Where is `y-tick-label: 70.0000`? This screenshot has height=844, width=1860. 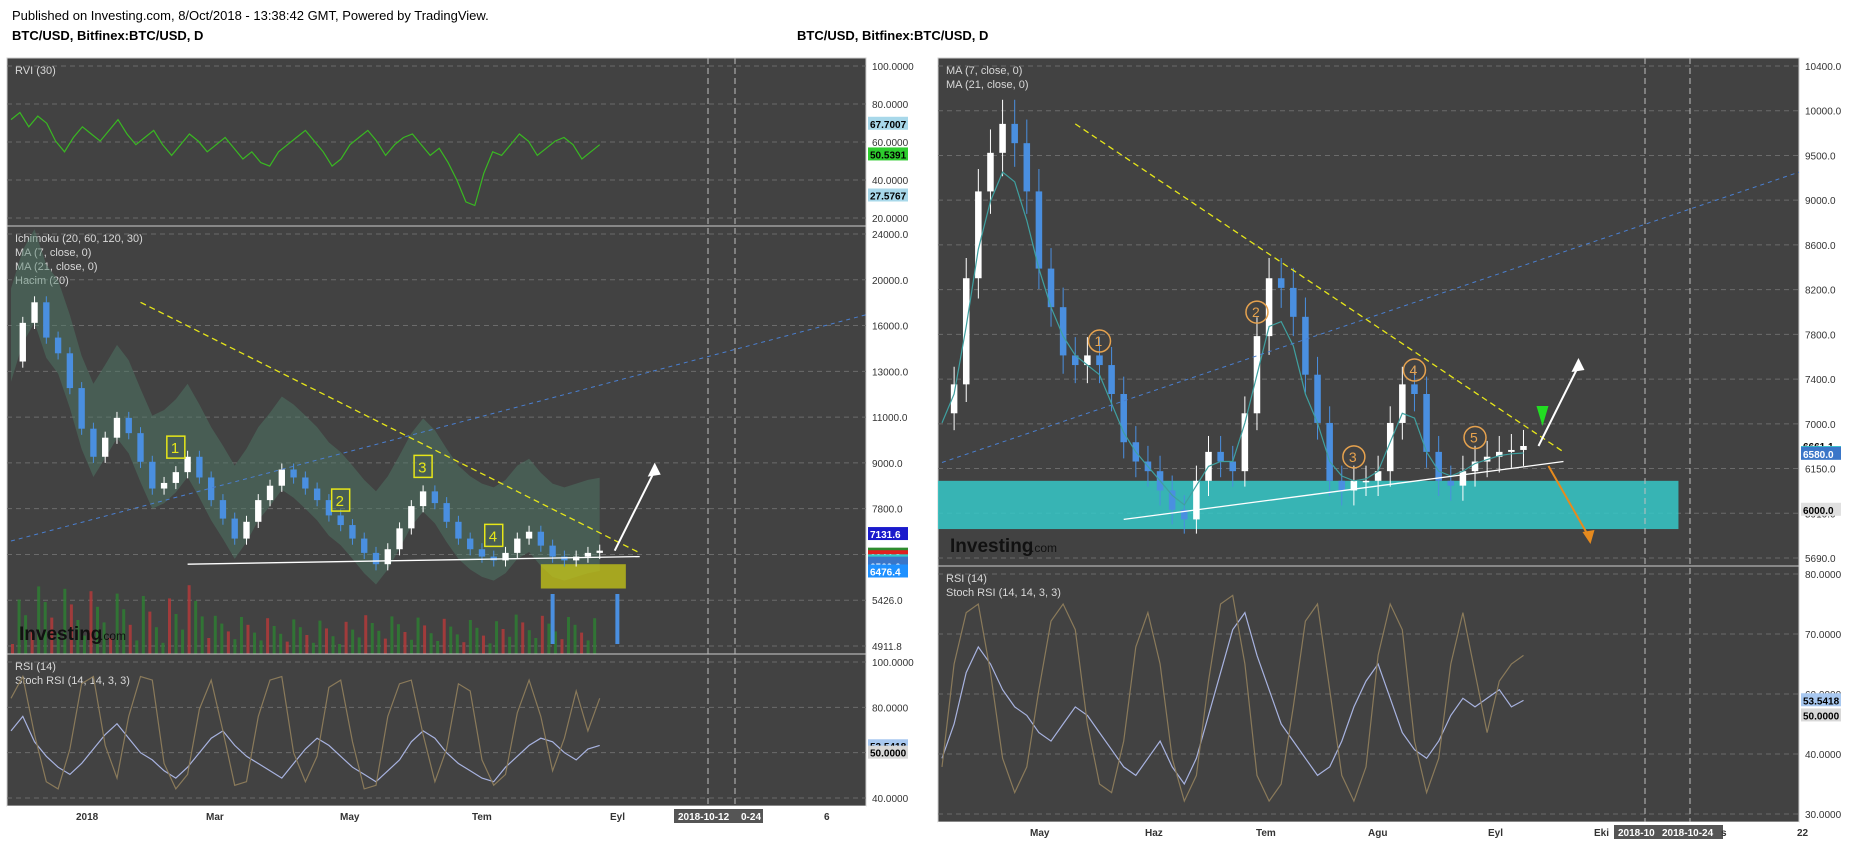
y-tick-label: 70.0000 is located at coordinates (1823, 635).